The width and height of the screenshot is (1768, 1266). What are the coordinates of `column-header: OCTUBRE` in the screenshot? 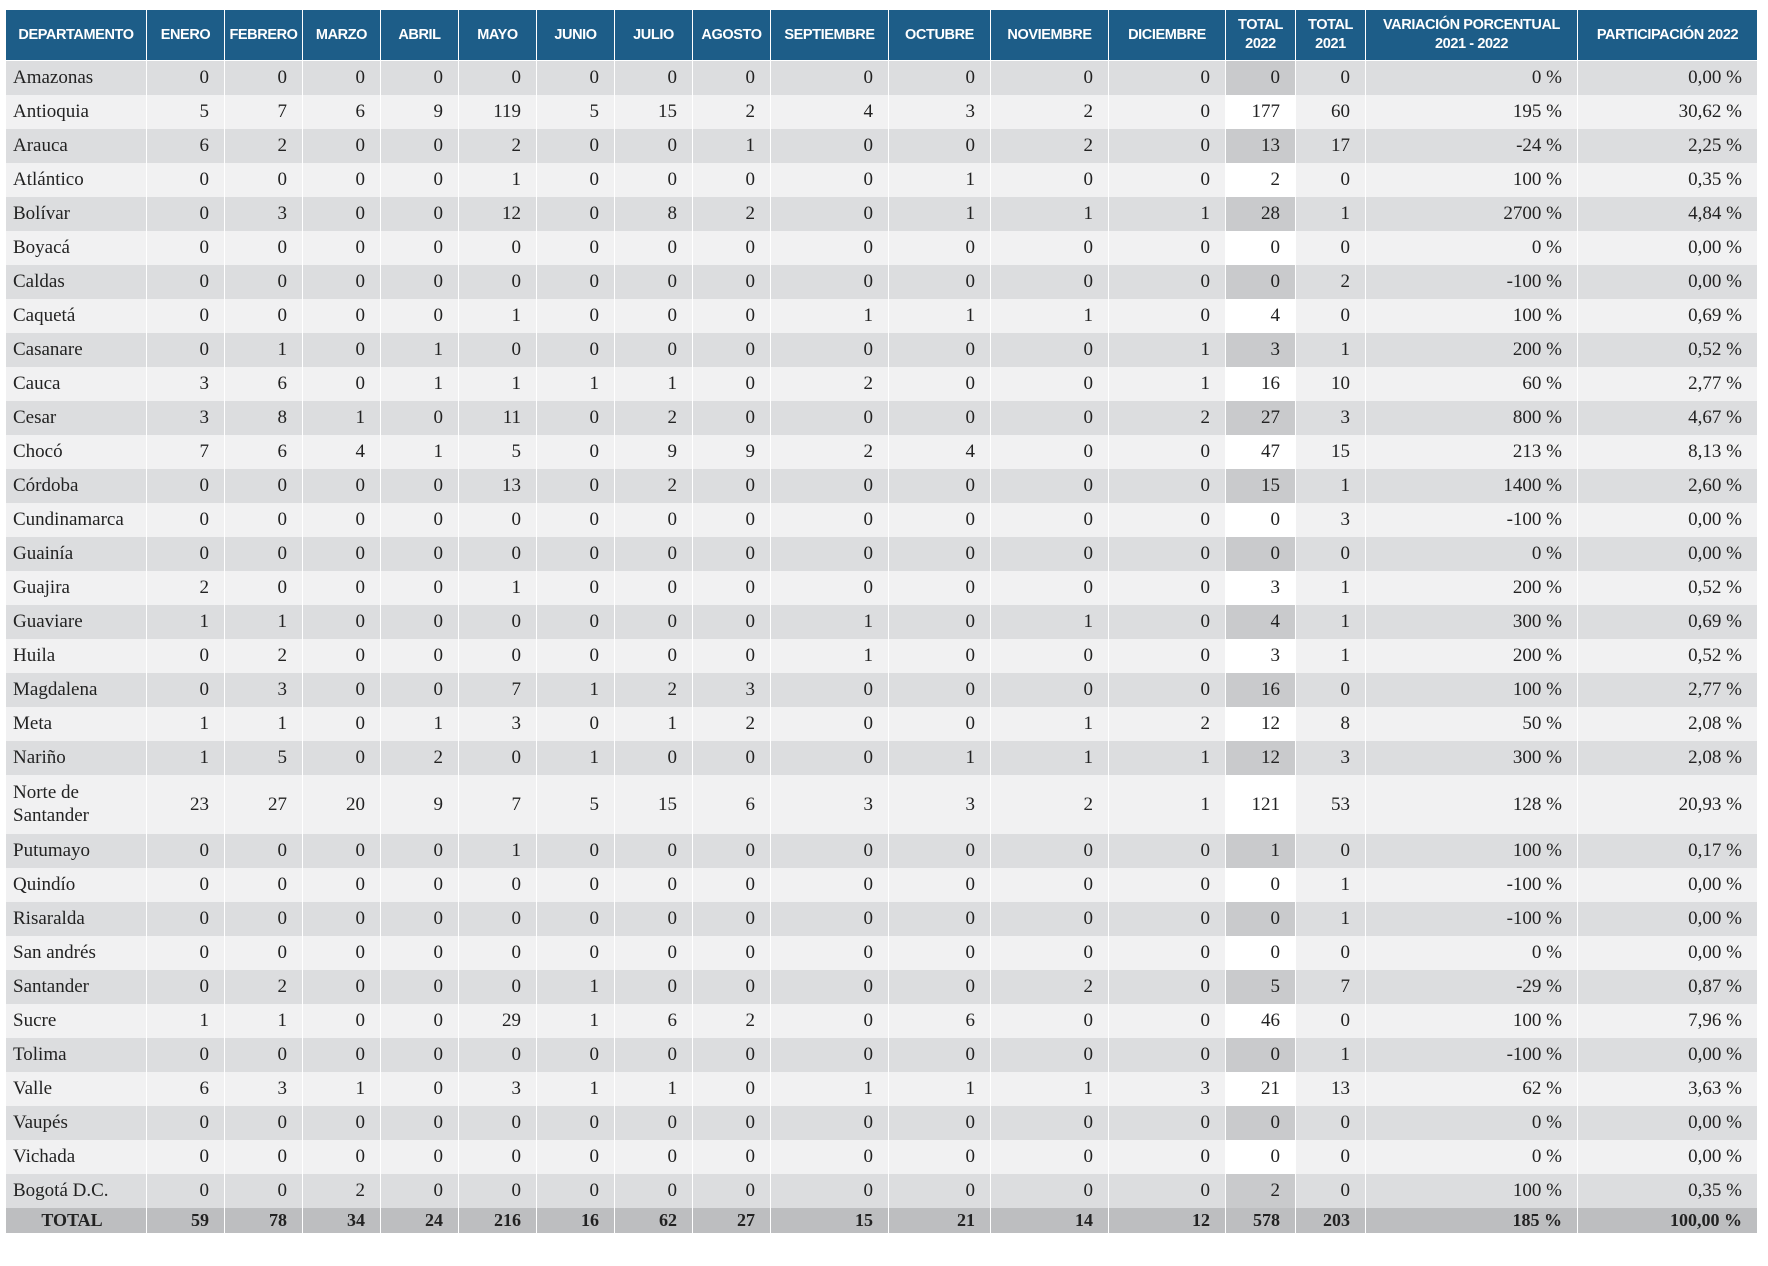 It's located at (939, 35).